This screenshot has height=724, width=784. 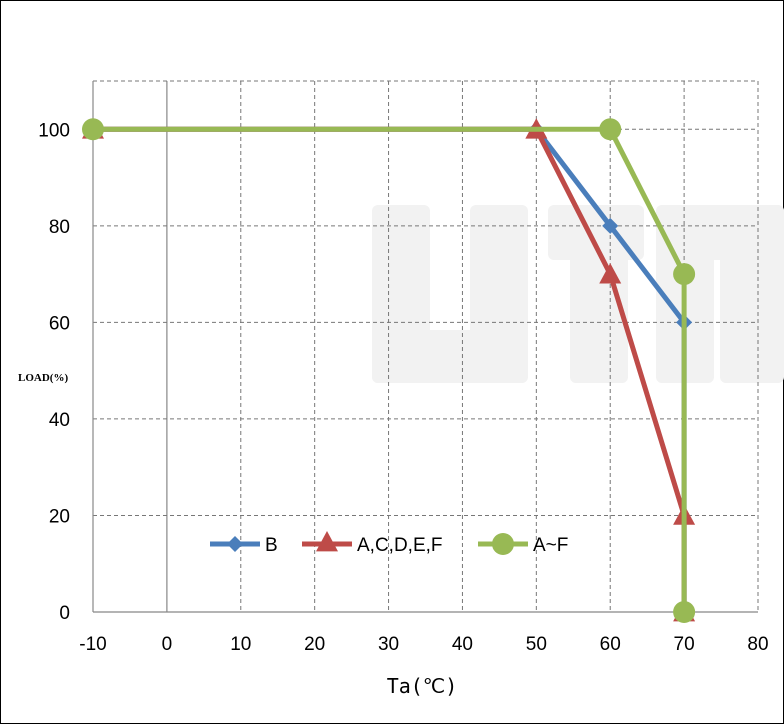 I want to click on y-tick-label: 60, so click(x=59, y=323).